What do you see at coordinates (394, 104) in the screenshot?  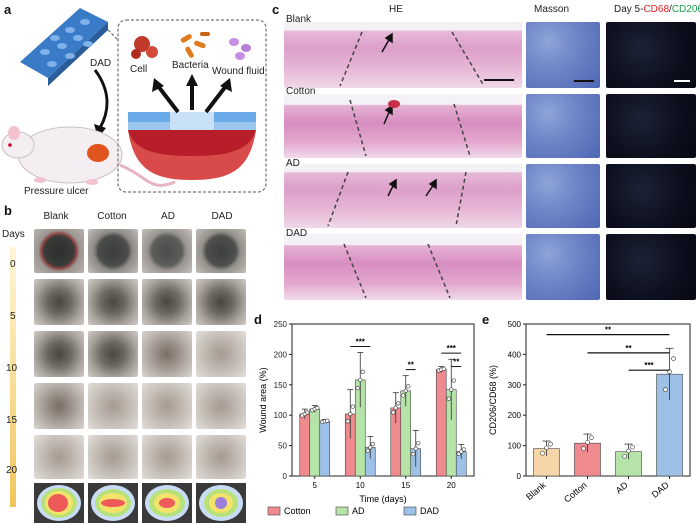 I see `tissue-spot` at bounding box center [394, 104].